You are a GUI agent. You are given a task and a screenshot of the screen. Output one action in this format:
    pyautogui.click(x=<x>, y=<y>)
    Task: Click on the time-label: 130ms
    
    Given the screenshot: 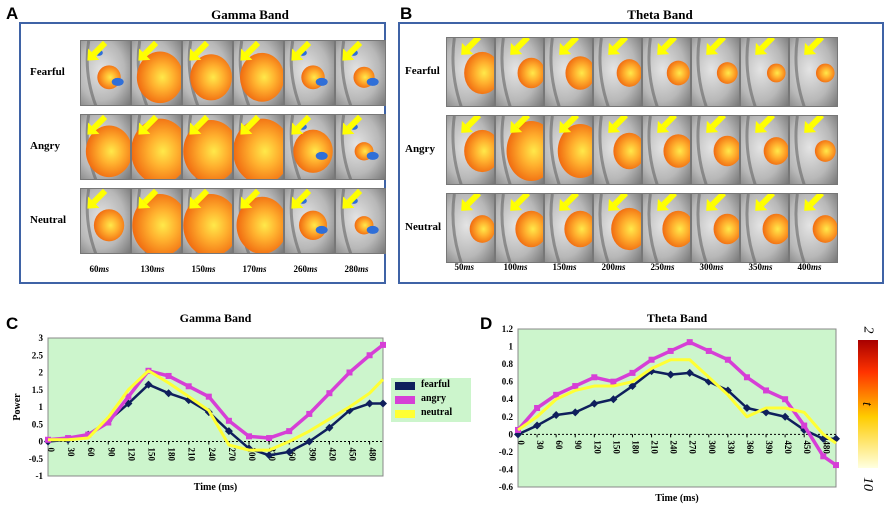 What is the action you would take?
    pyautogui.click(x=152, y=269)
    